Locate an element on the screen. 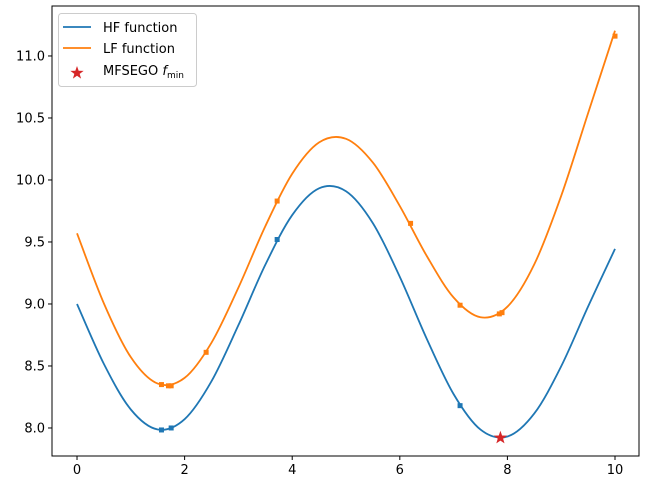 The height and width of the screenshot is (491, 651). y-tick-label: 10.0 is located at coordinates (30, 180).